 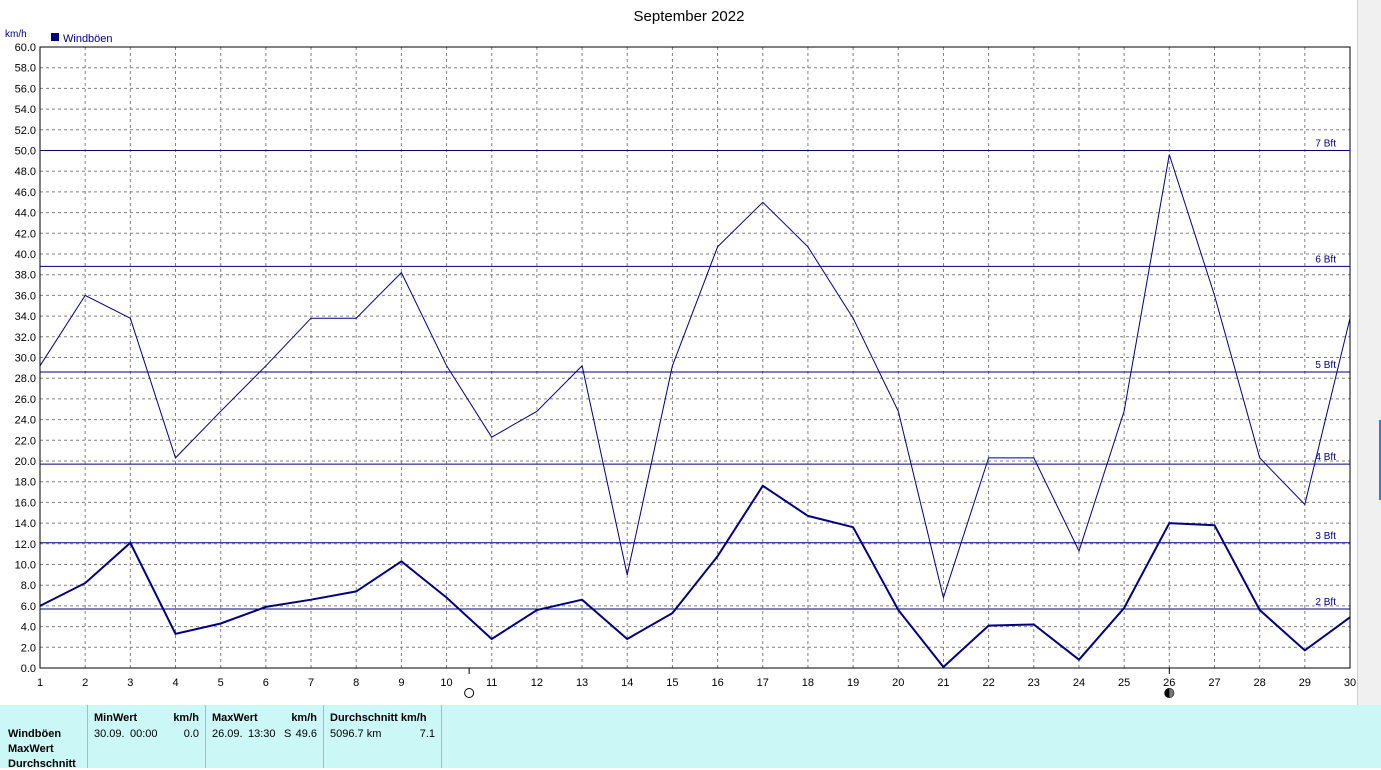 What do you see at coordinates (25, 296) in the screenshot?
I see `y-tick-label: 36.0` at bounding box center [25, 296].